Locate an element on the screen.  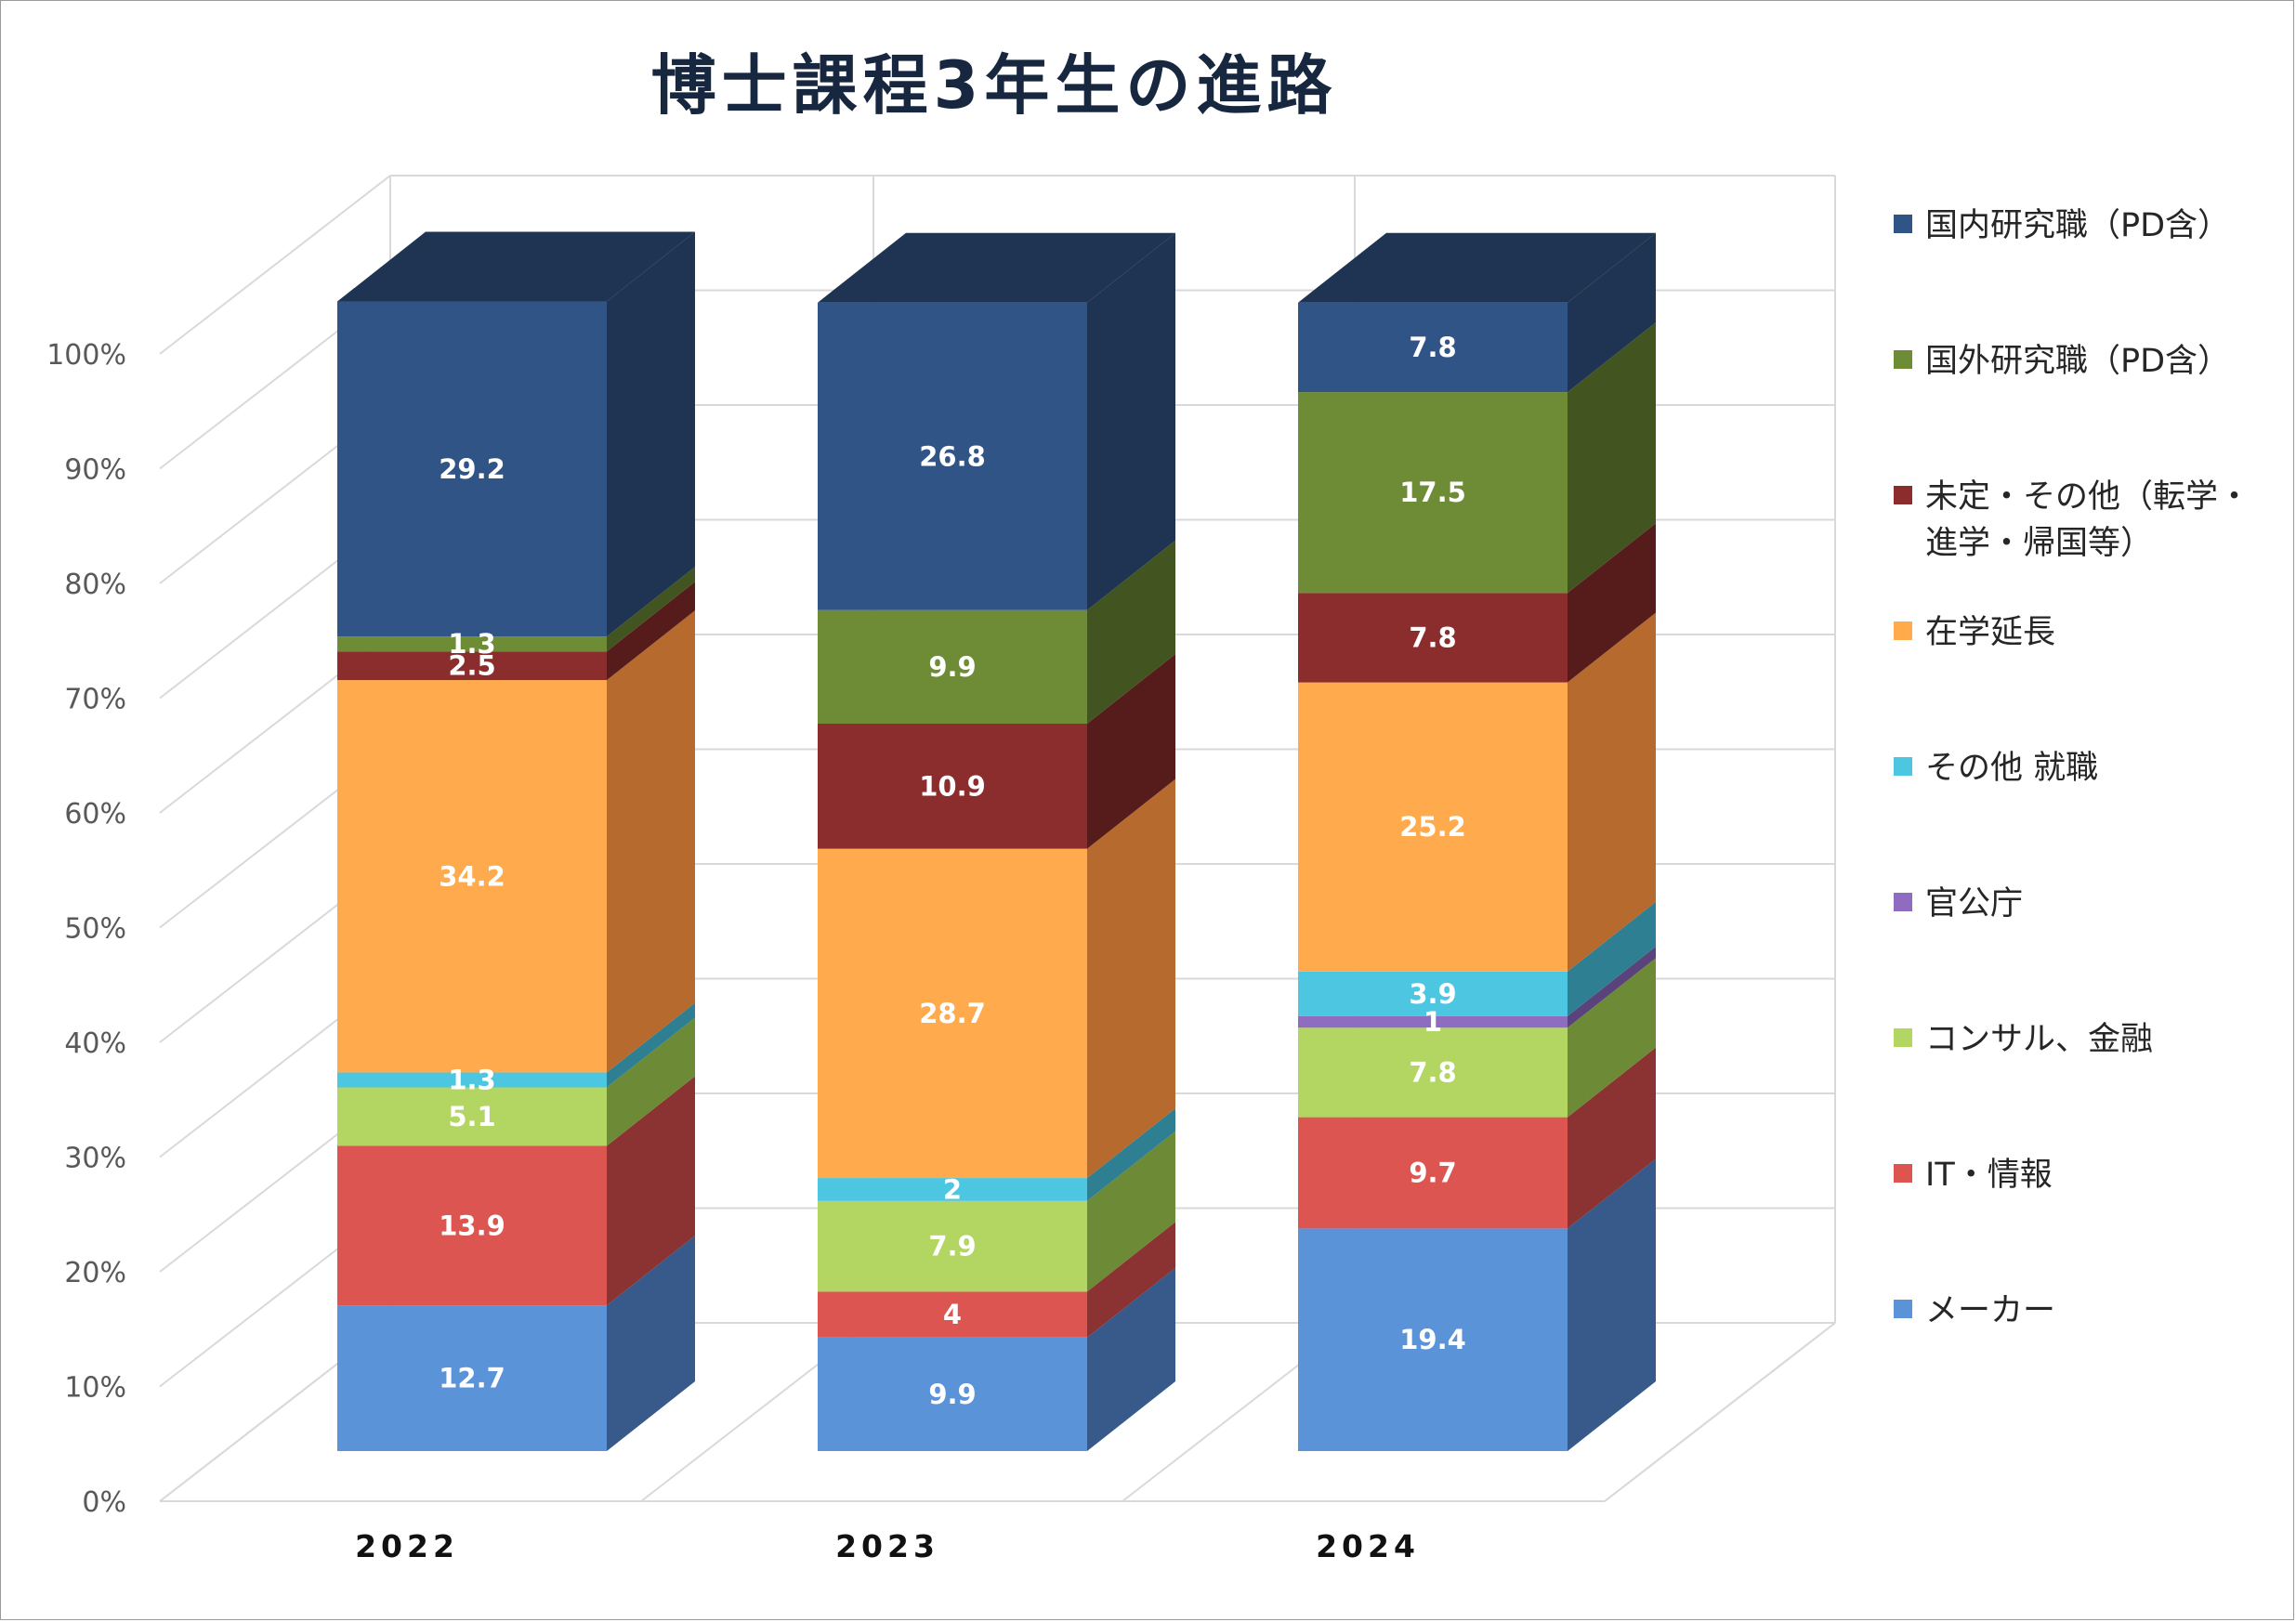
y-tick-label: 50% is located at coordinates (95, 929).